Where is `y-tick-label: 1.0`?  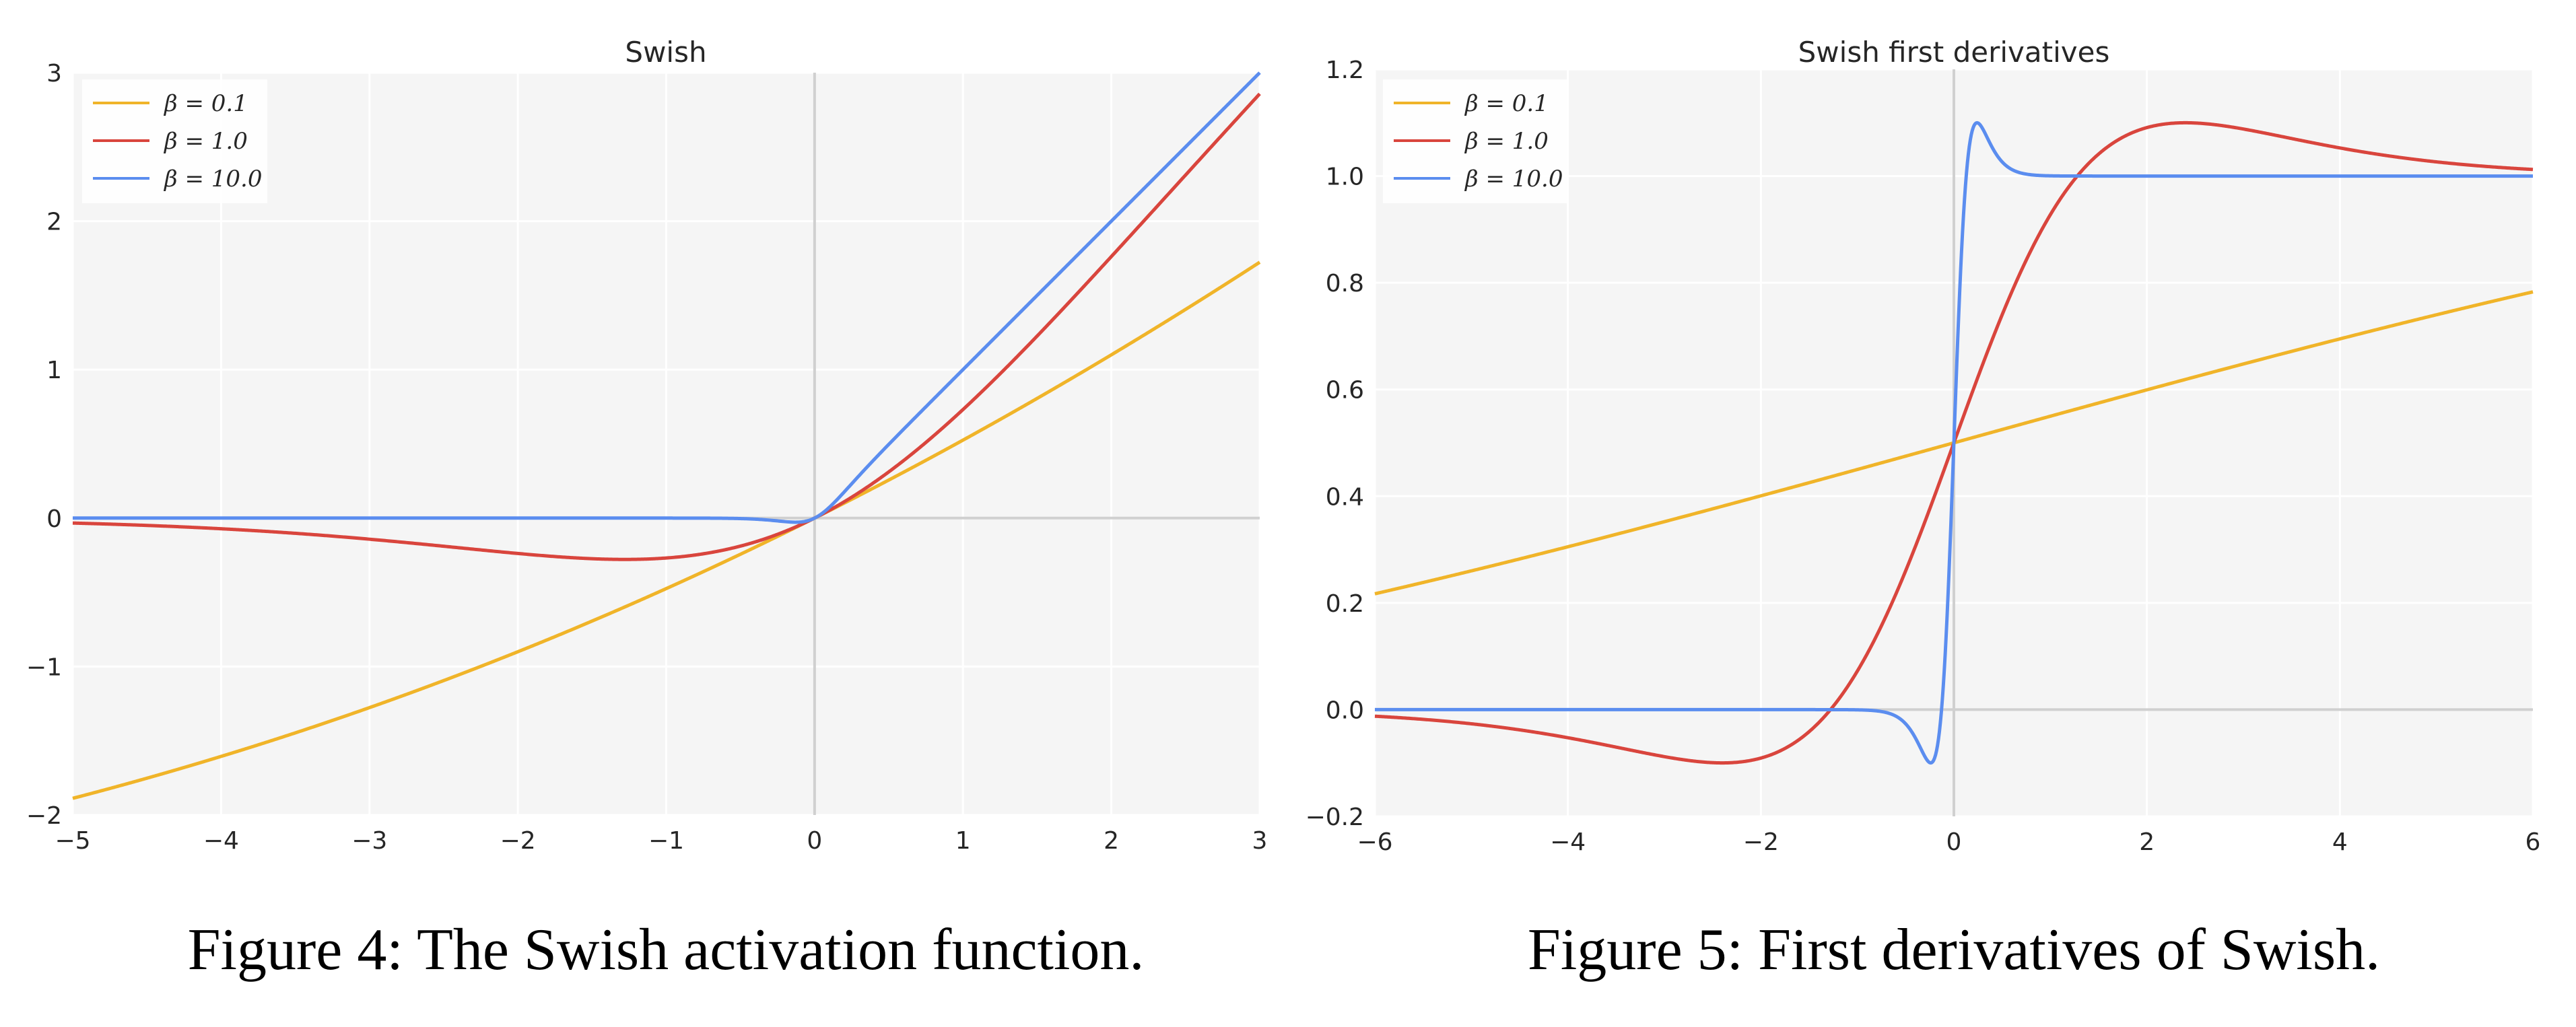 y-tick-label: 1.0 is located at coordinates (1345, 177).